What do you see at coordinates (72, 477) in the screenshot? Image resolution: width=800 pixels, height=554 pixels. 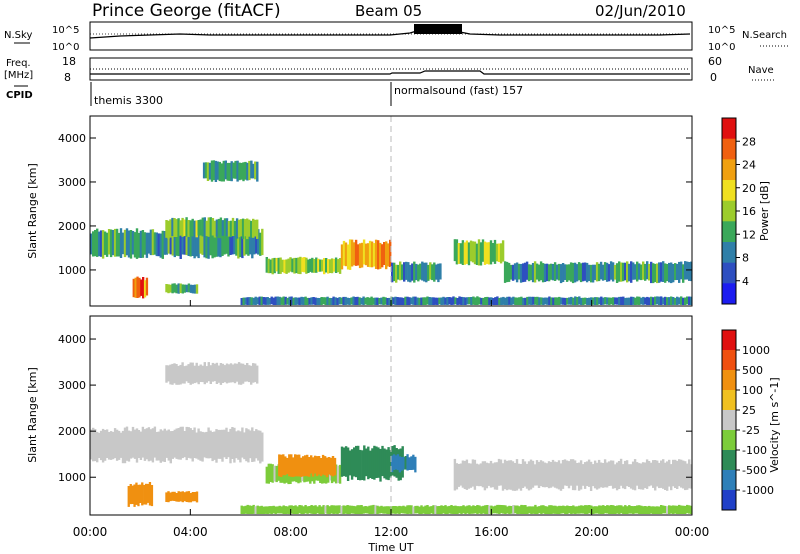 I see `velocity-ytick-label: 1000` at bounding box center [72, 477].